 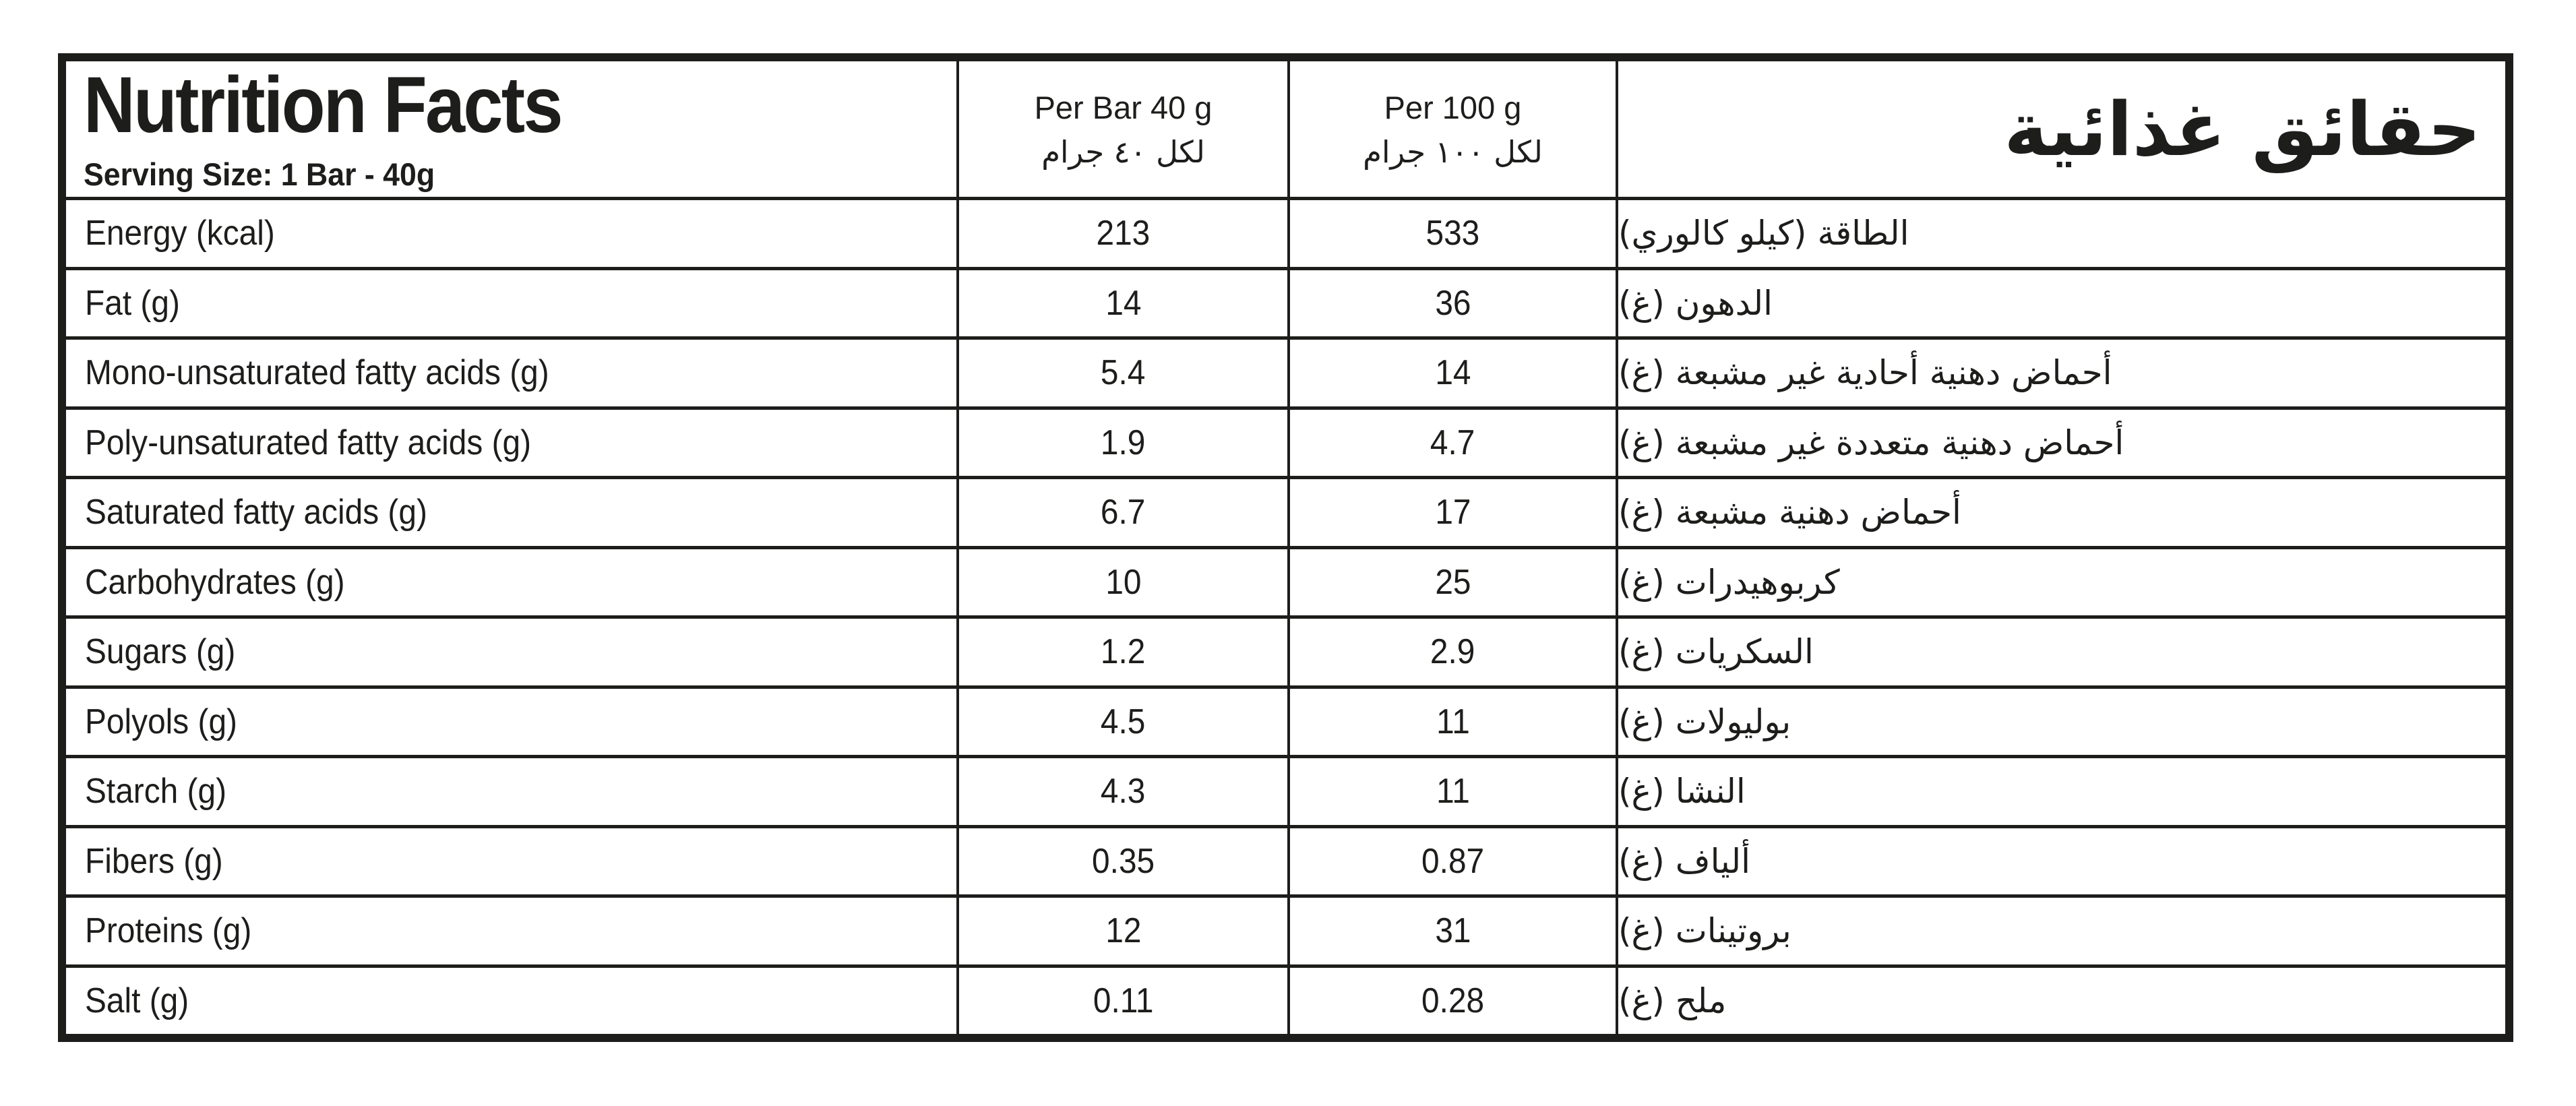 I want to click on row-polyols-label-en: Polyols (g), so click(x=511, y=720).